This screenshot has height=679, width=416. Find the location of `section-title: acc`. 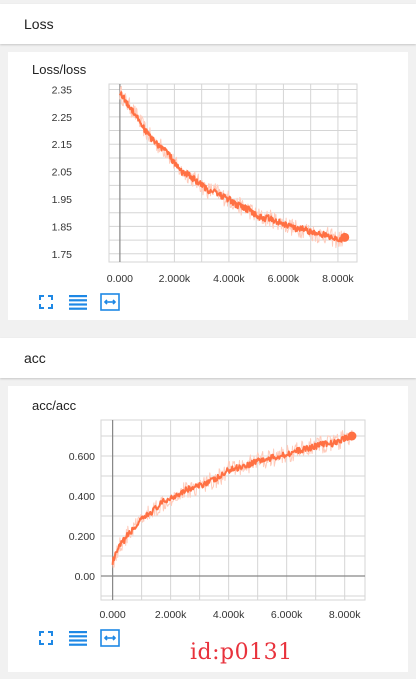

section-title: acc is located at coordinates (35, 358).